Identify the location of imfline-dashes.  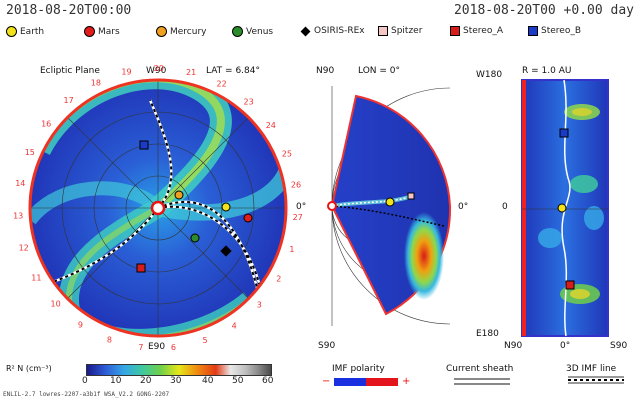
(596, 380).